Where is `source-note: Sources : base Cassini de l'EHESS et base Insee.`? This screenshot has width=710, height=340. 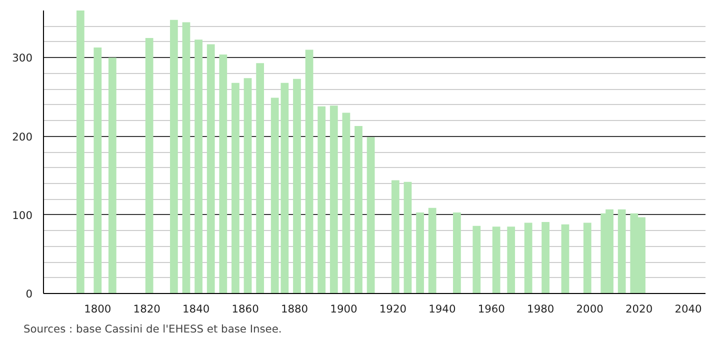 source-note: Sources : base Cassini de l'EHESS et base Insee. is located at coordinates (153, 329).